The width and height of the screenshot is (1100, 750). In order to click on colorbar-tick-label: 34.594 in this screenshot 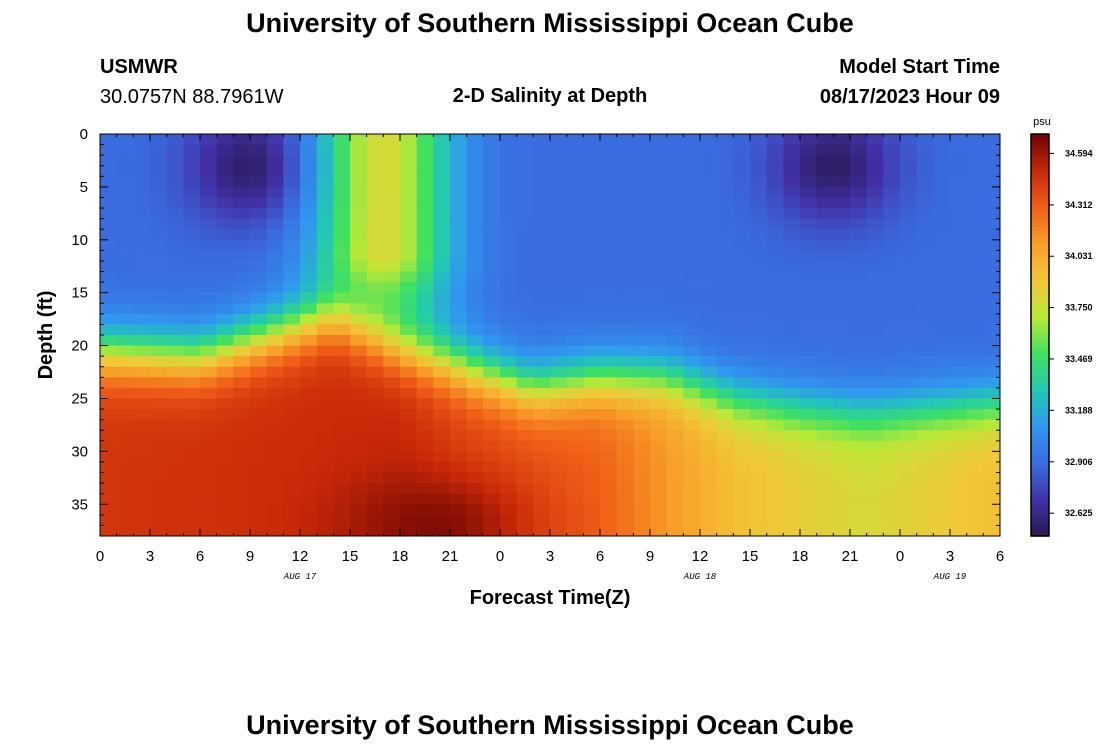, I will do `click(1079, 153)`.